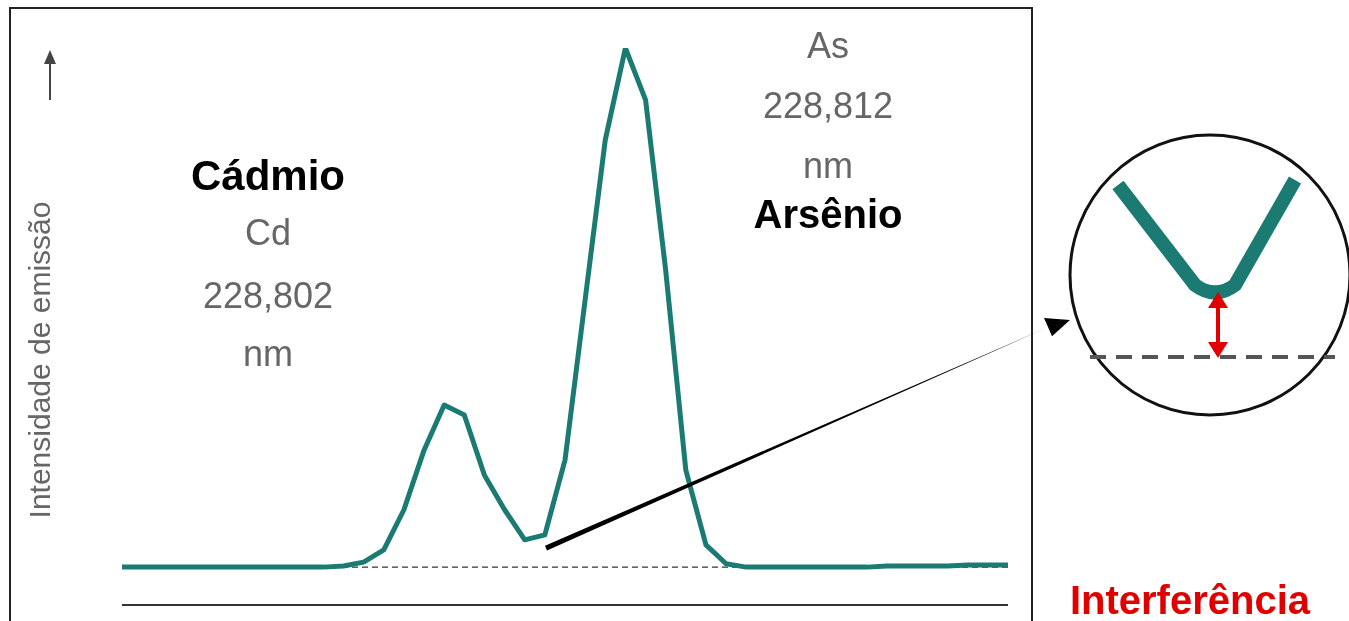 The width and height of the screenshot is (1349, 621). Describe the element at coordinates (1190, 599) in the screenshot. I see `text: Interferência` at that location.